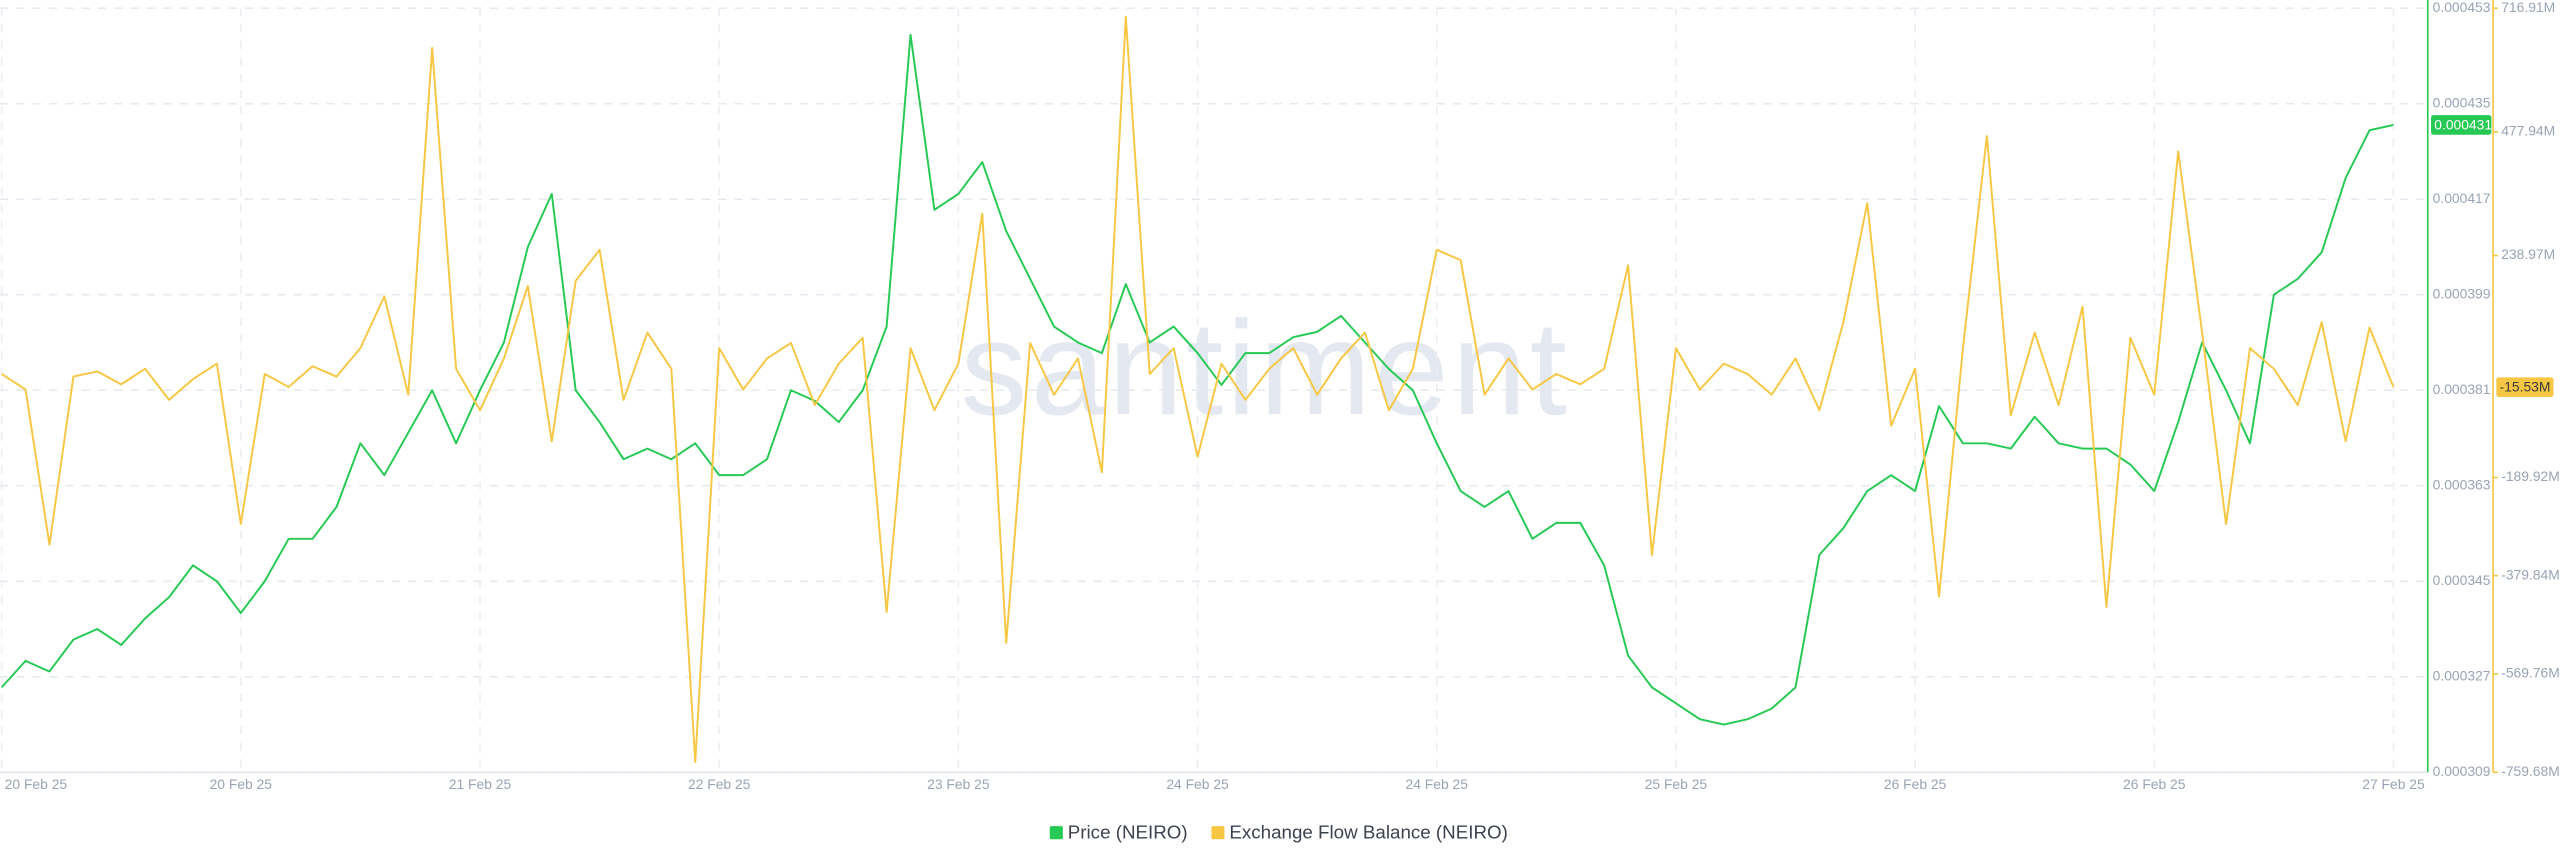 The width and height of the screenshot is (2560, 867). What do you see at coordinates (2530, 476) in the screenshot?
I see `y2-tick-label: -189.92M` at bounding box center [2530, 476].